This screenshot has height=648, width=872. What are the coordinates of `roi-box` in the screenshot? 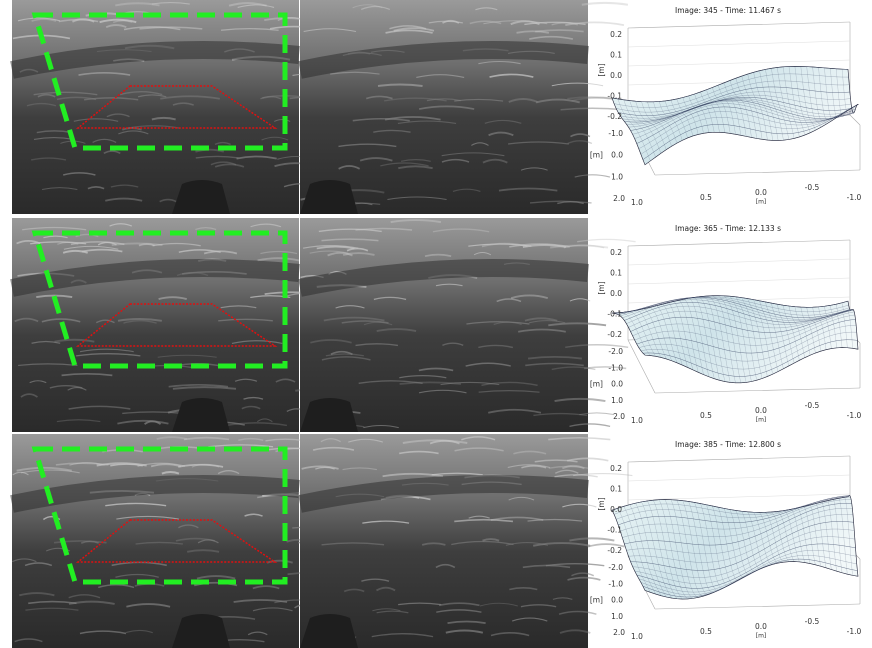 It's located at (159, 515).